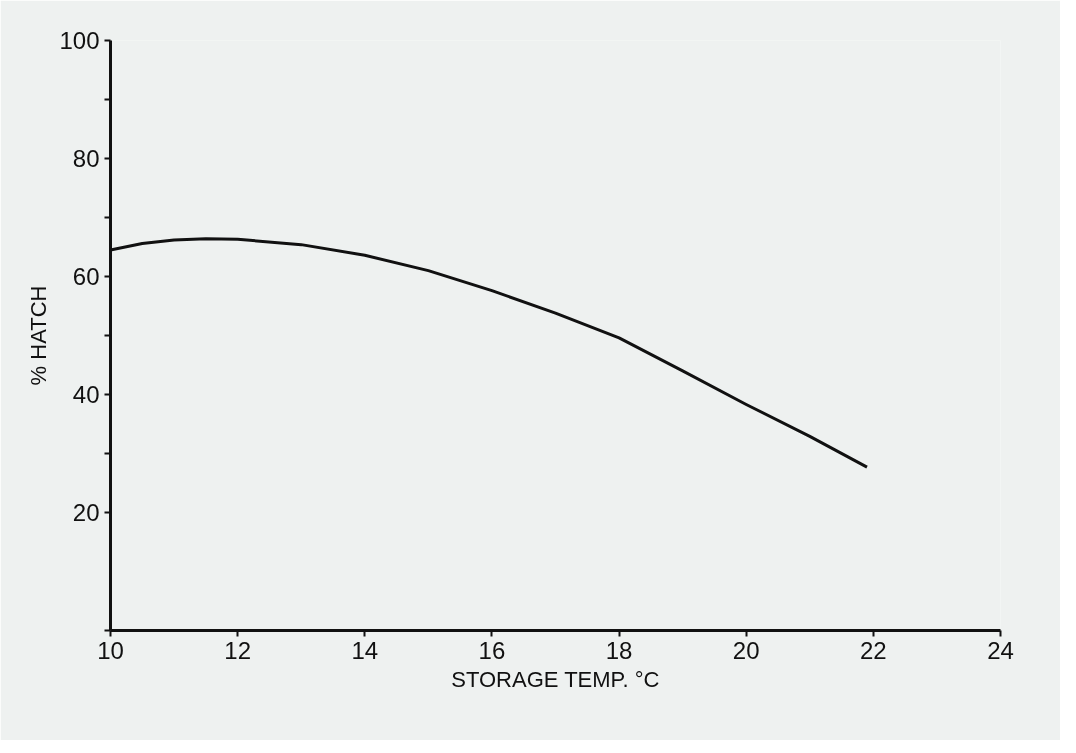 Image resolution: width=1076 pixels, height=753 pixels. What do you see at coordinates (110, 650) in the screenshot?
I see `x-tick-label: 10` at bounding box center [110, 650].